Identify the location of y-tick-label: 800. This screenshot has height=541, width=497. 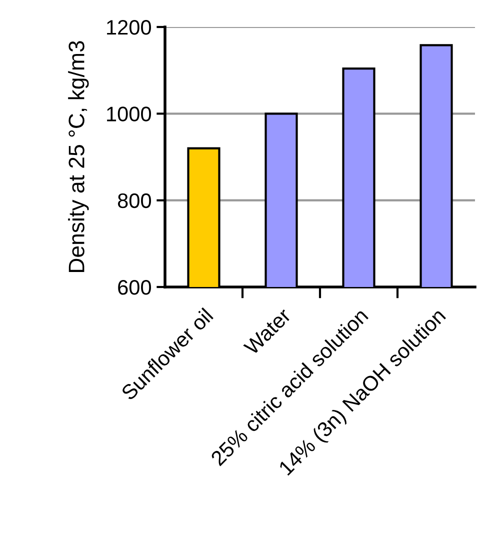
(134, 200).